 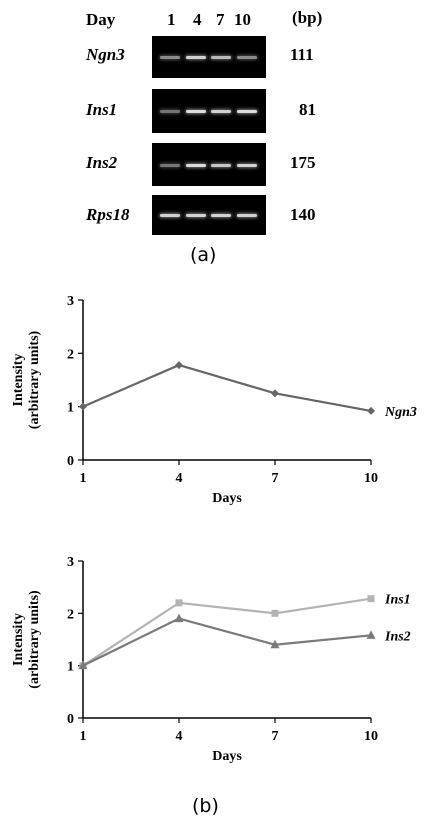 What do you see at coordinates (196, 57) in the screenshot?
I see `gel-band-ngn3-day4` at bounding box center [196, 57].